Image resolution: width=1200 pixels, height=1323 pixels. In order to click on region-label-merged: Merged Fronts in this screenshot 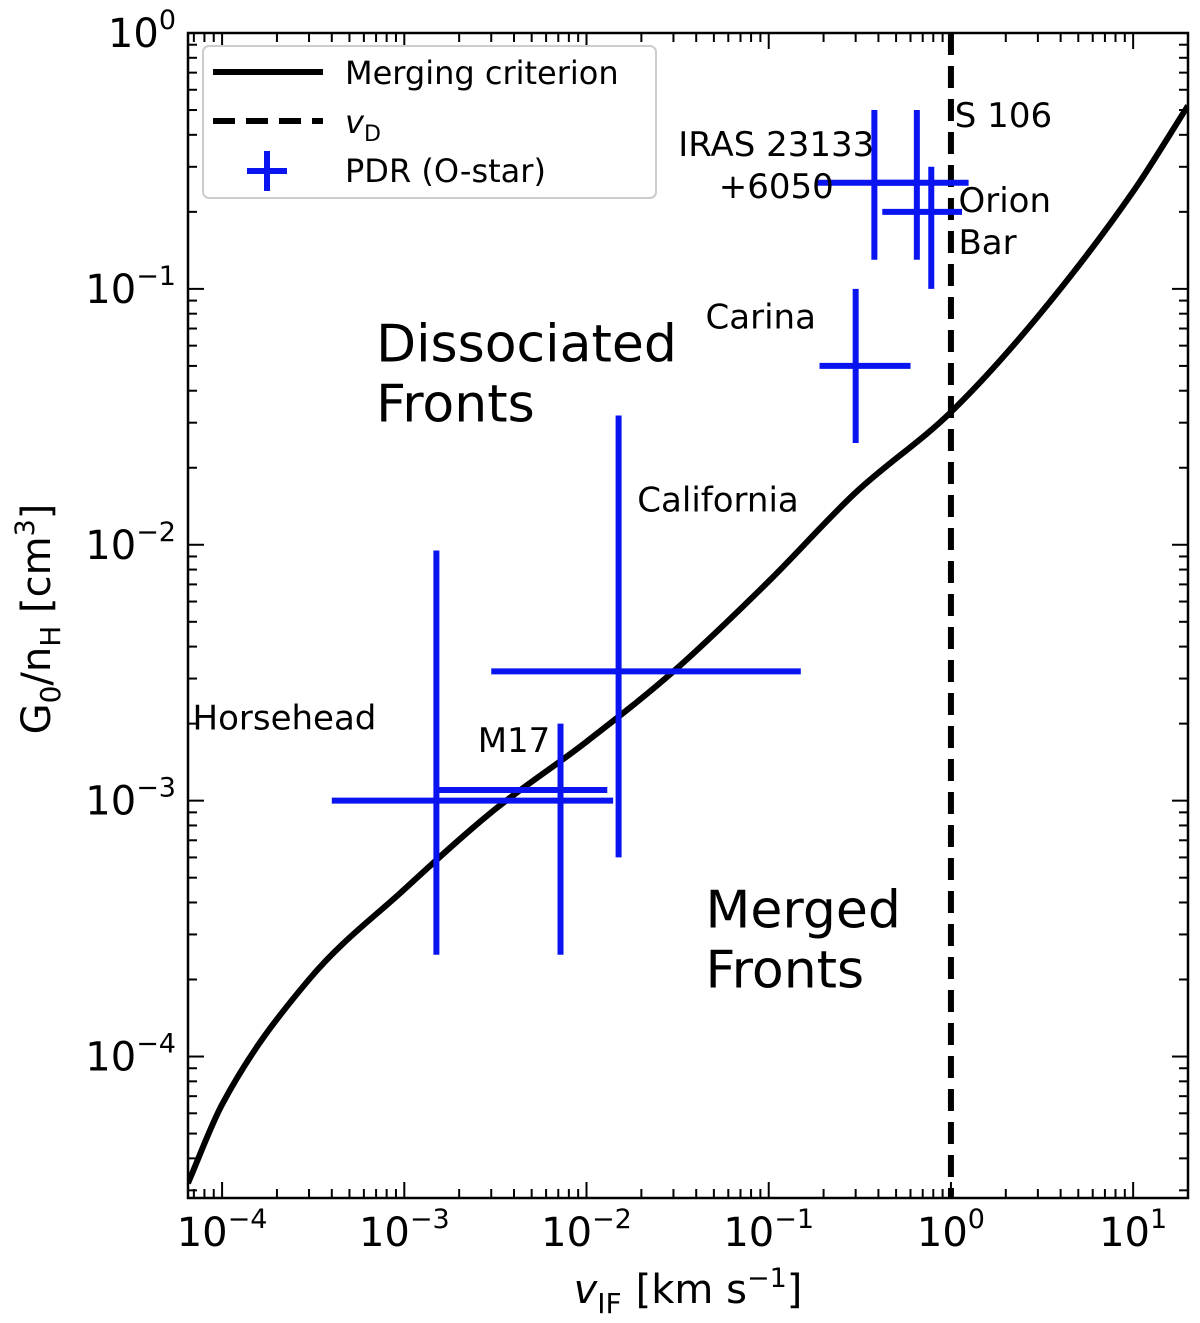, I will do `click(803, 940)`.